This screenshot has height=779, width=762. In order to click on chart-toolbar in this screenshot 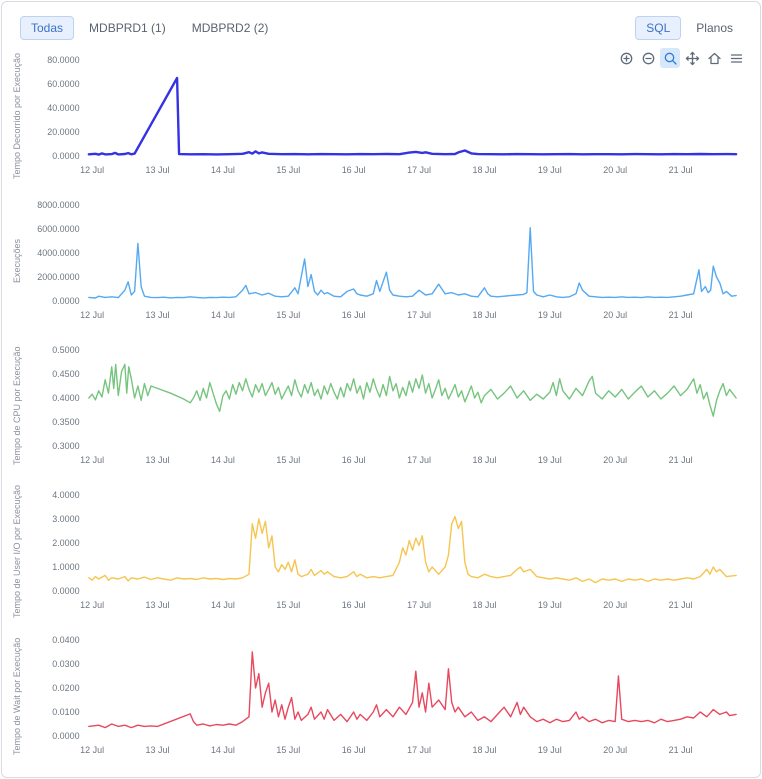, I will do `click(681, 58)`.